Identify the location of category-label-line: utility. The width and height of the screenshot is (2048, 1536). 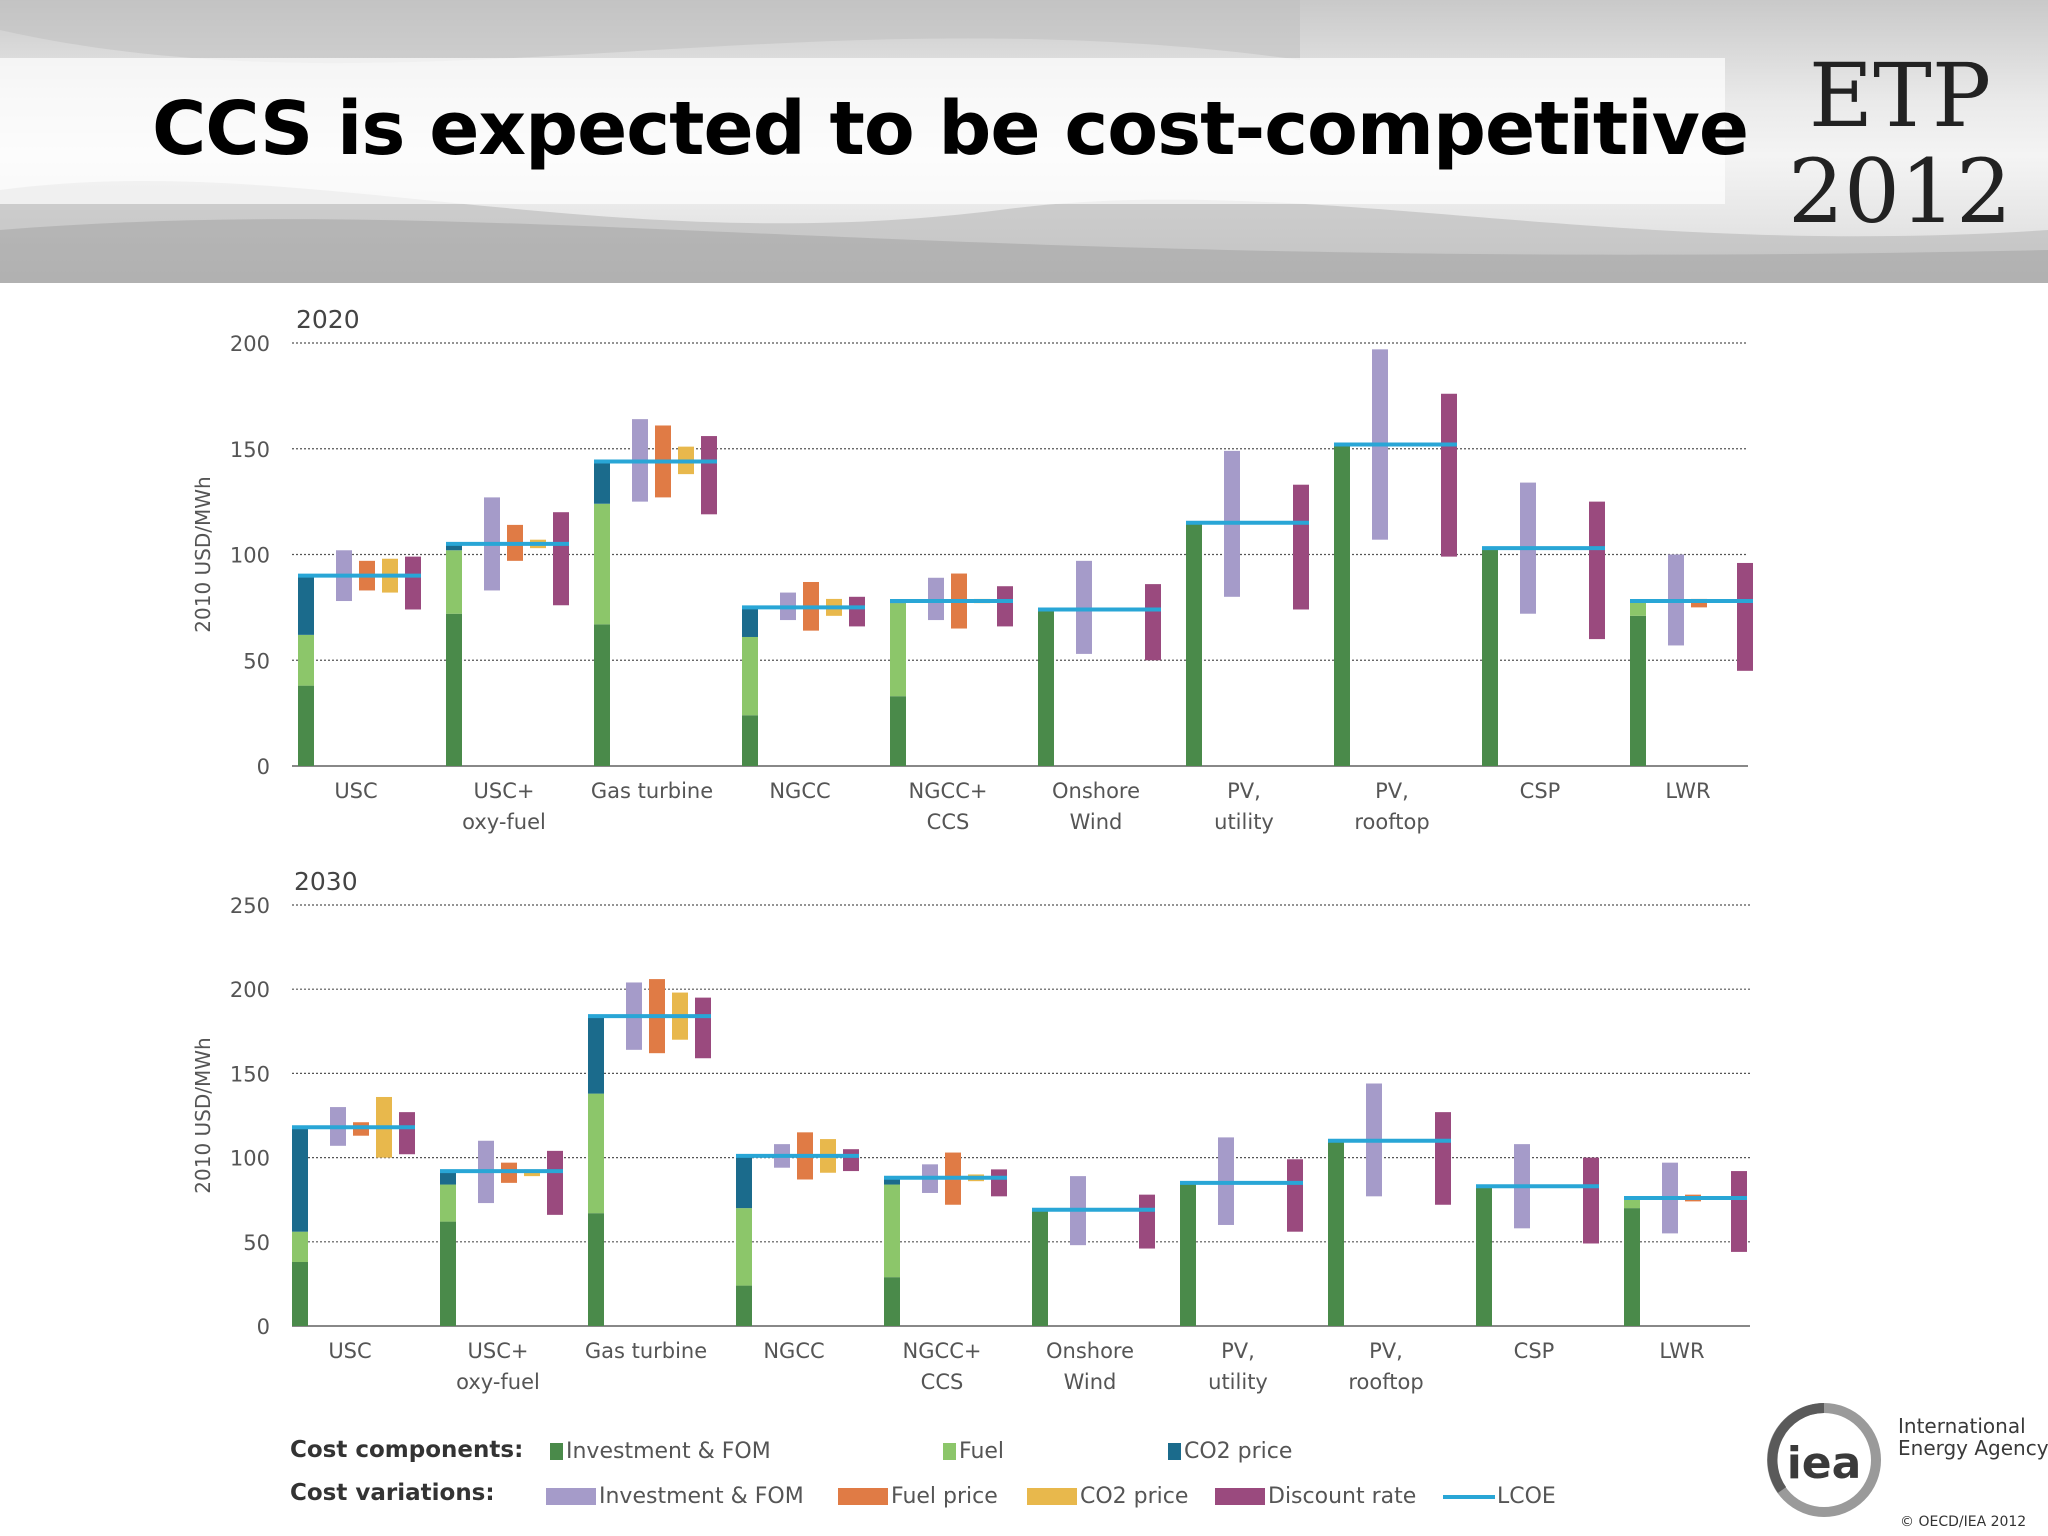
(1244, 822).